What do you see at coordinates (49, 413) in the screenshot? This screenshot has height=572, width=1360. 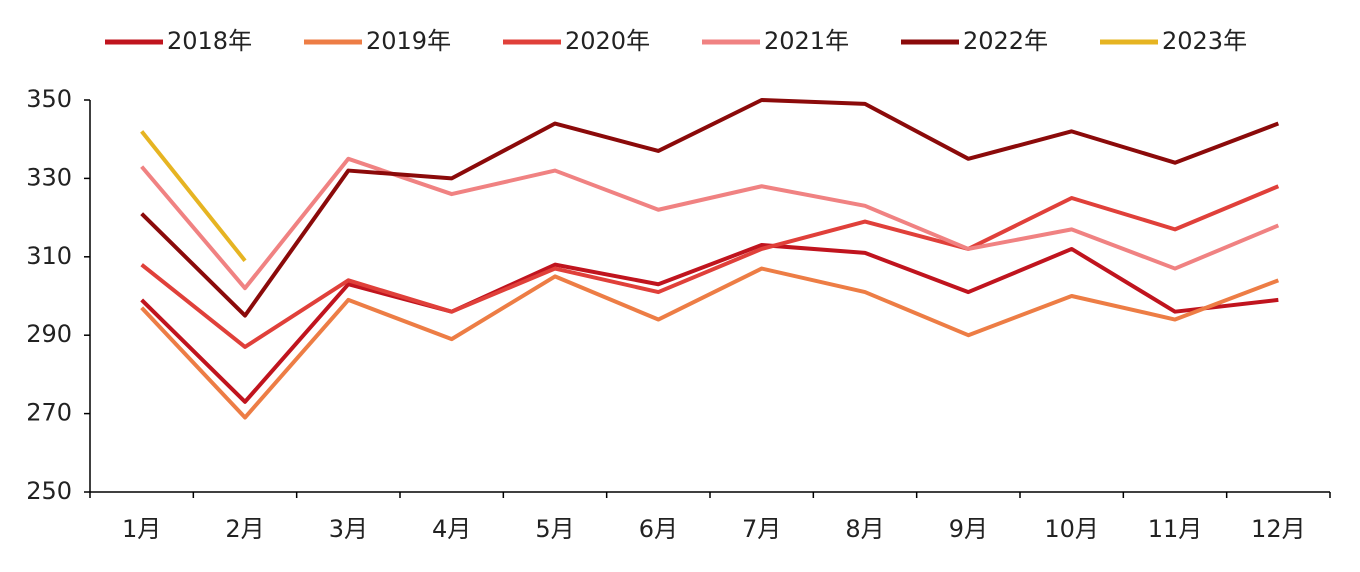 I see `y-tick-label: 270` at bounding box center [49, 413].